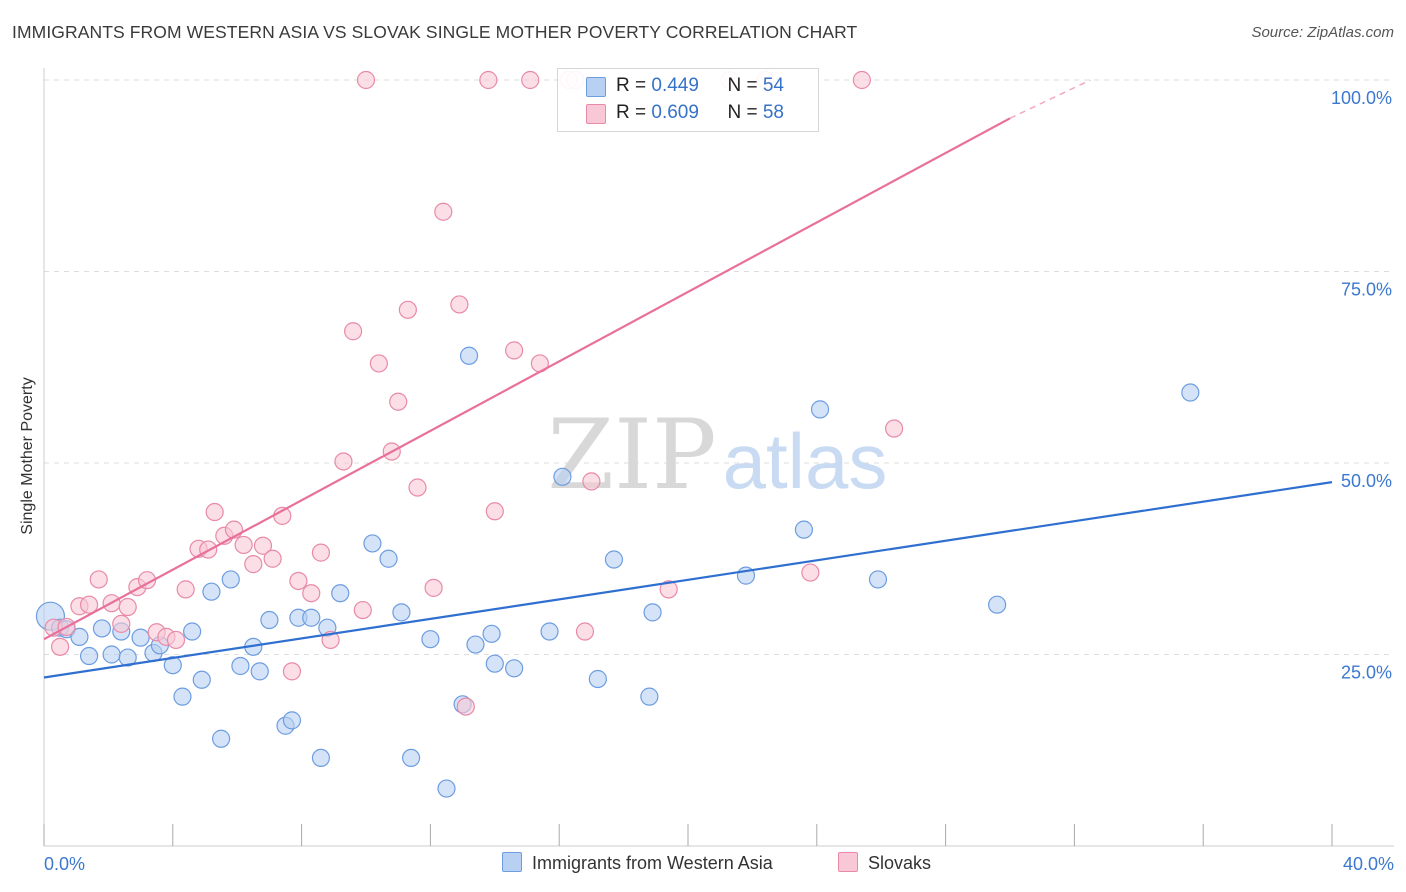 The width and height of the screenshot is (1406, 892). What do you see at coordinates (1361, 98) in the screenshot?
I see `y-tick-label-3: 100.0%` at bounding box center [1361, 98].